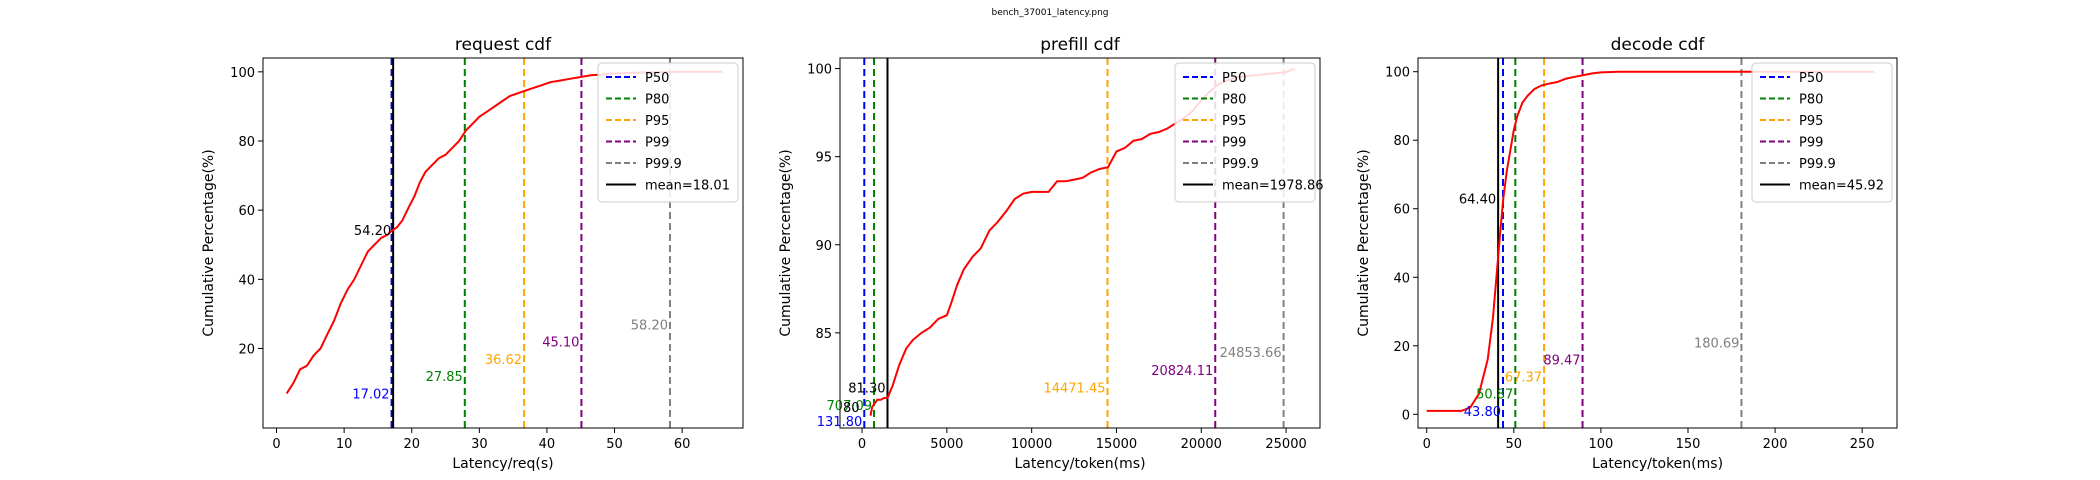  What do you see at coordinates (1285, 444) in the screenshot?
I see `x-tick-label: 25000` at bounding box center [1285, 444].